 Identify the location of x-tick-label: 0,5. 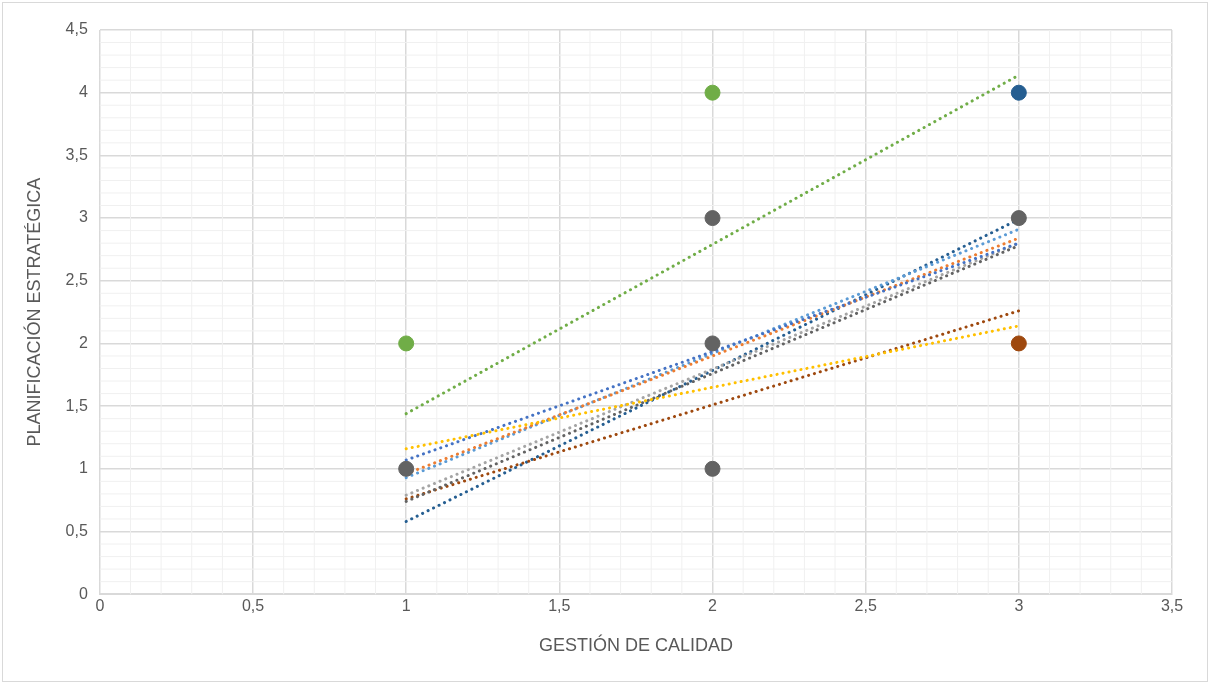
(253, 606).